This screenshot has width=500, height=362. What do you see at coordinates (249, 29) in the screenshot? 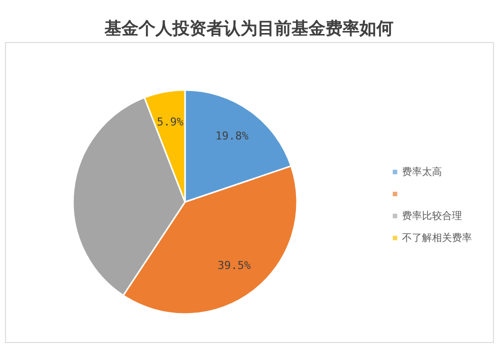
I see `chart-title: 基金个人投资者认为目前基金费率如何` at bounding box center [249, 29].